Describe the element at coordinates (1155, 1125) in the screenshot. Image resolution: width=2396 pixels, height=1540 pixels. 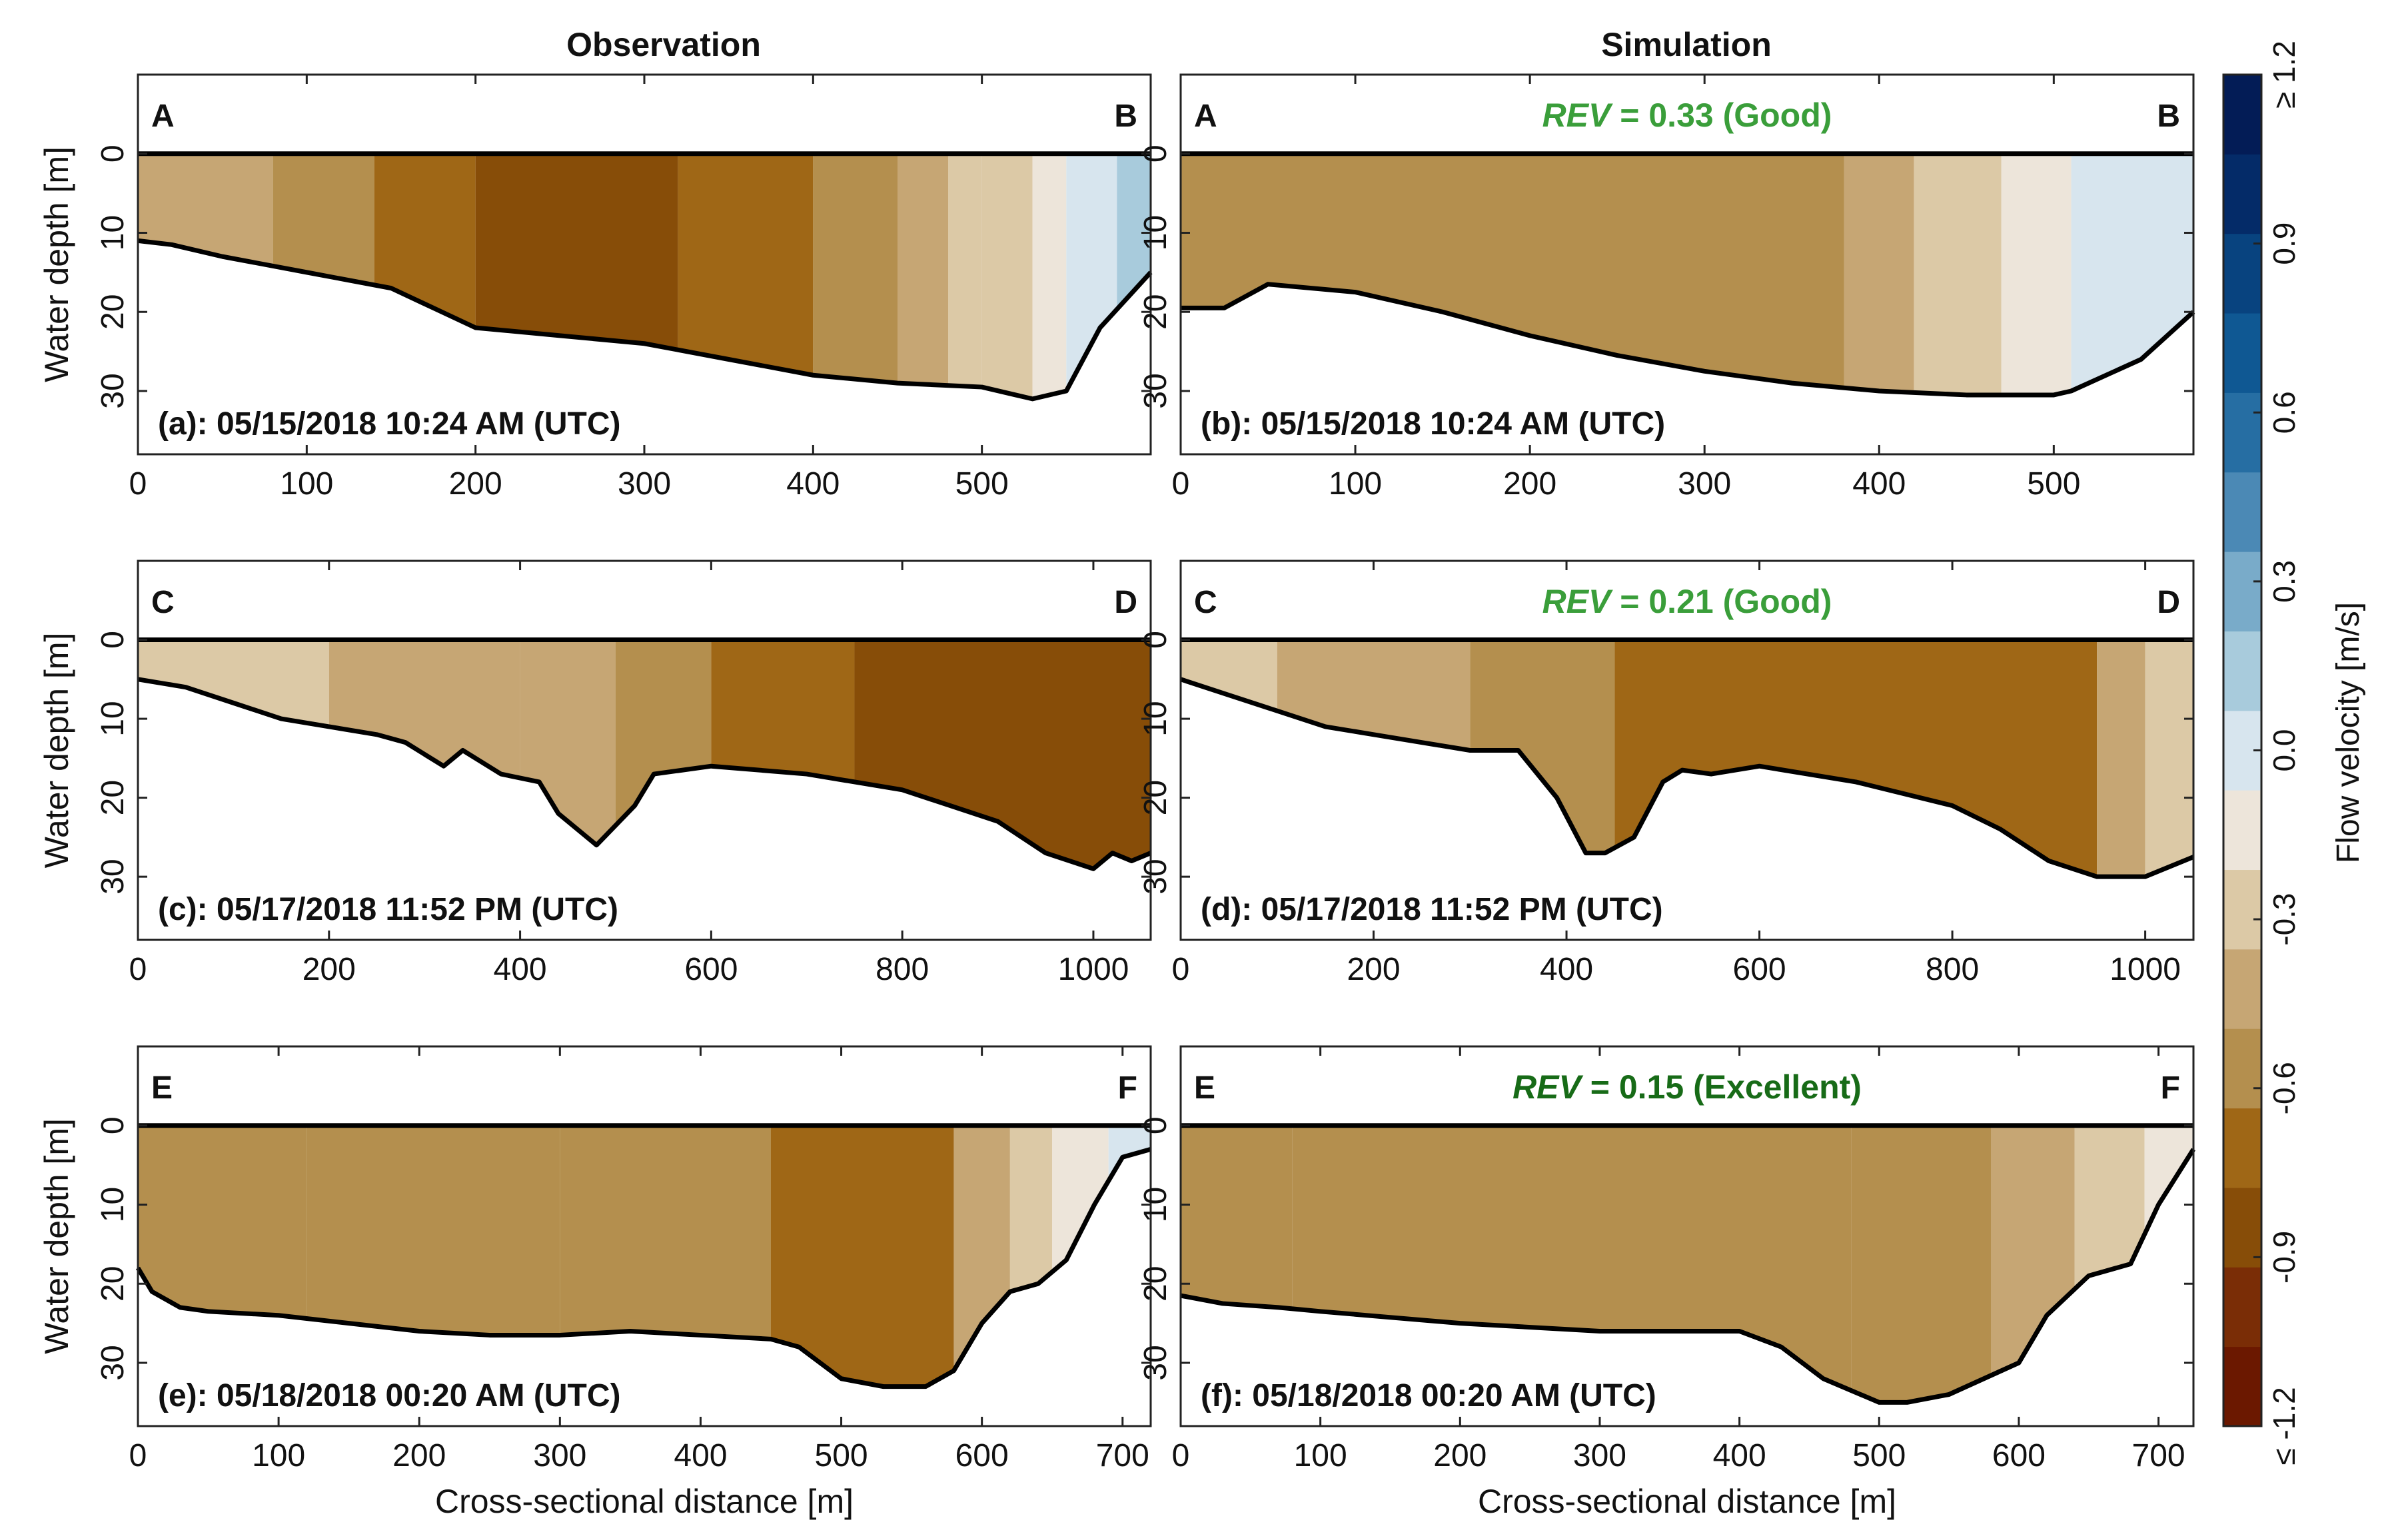
I see `y-tick-label: 0` at that location.